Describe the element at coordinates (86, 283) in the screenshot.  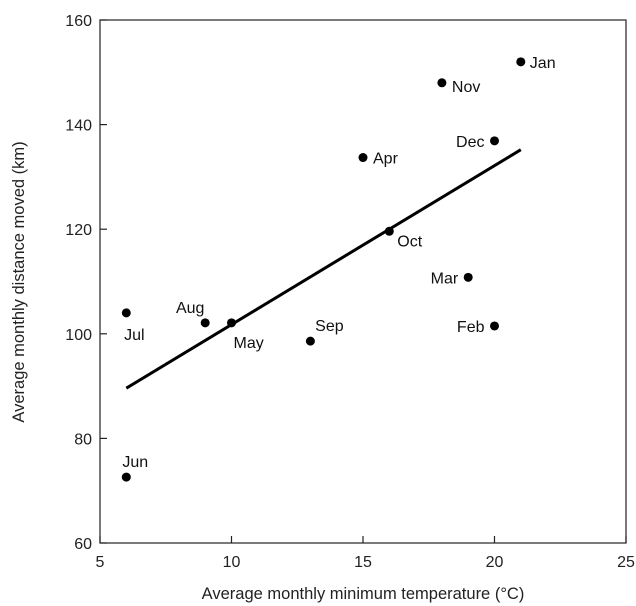
I see `y-axis: 60 80 100 120 140 160` at that location.